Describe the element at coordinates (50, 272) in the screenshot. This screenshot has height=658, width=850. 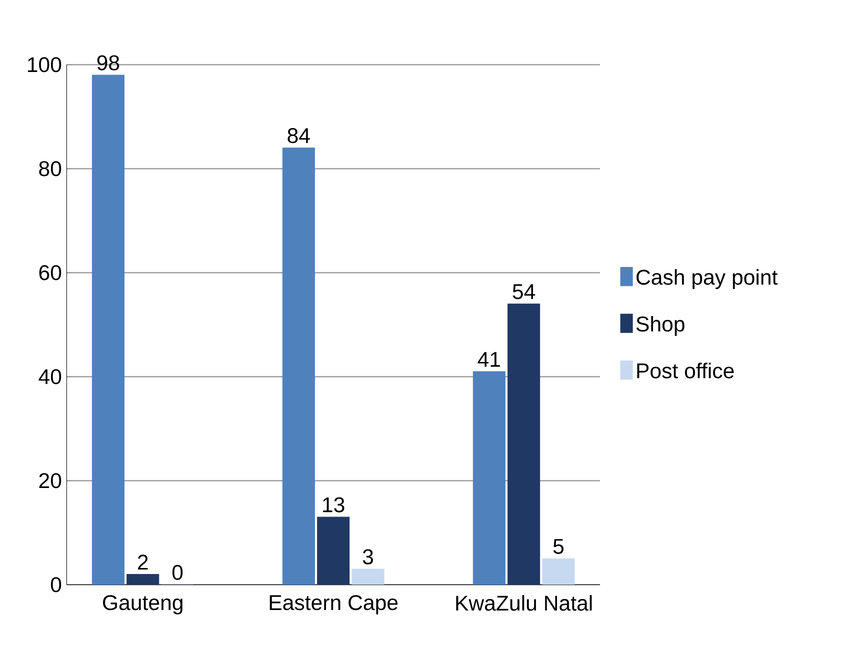
I see `y-tick-label: 60` at that location.